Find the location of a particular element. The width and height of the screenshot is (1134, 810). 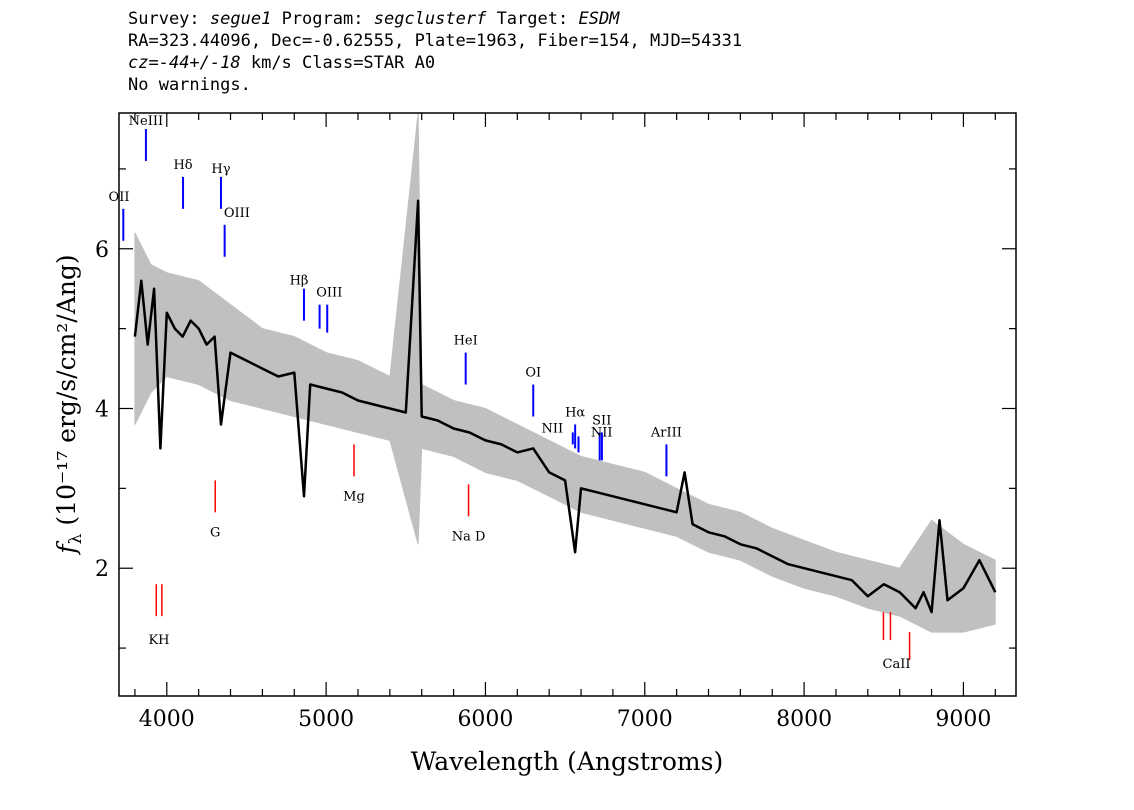

spectral-line-label: Hβ is located at coordinates (299, 281).